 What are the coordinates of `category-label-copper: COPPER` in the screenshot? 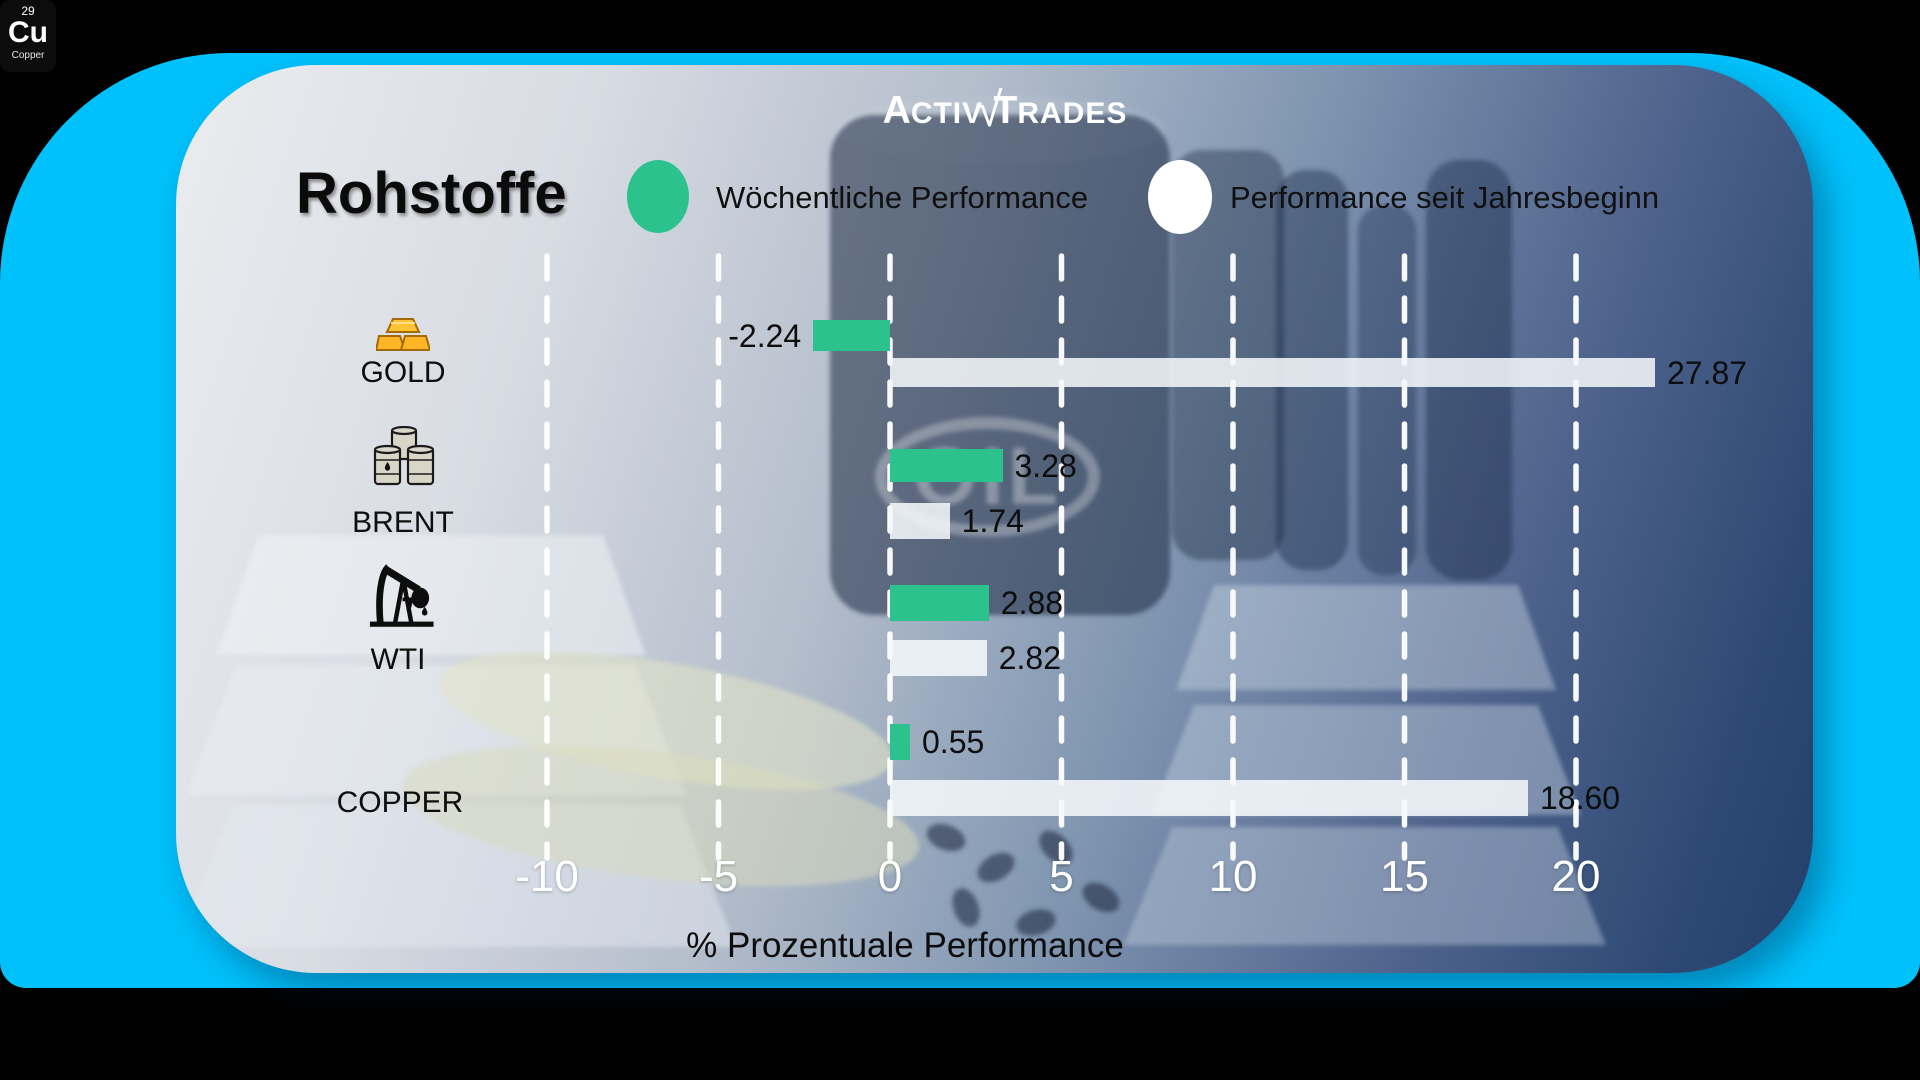 It's located at (400, 802).